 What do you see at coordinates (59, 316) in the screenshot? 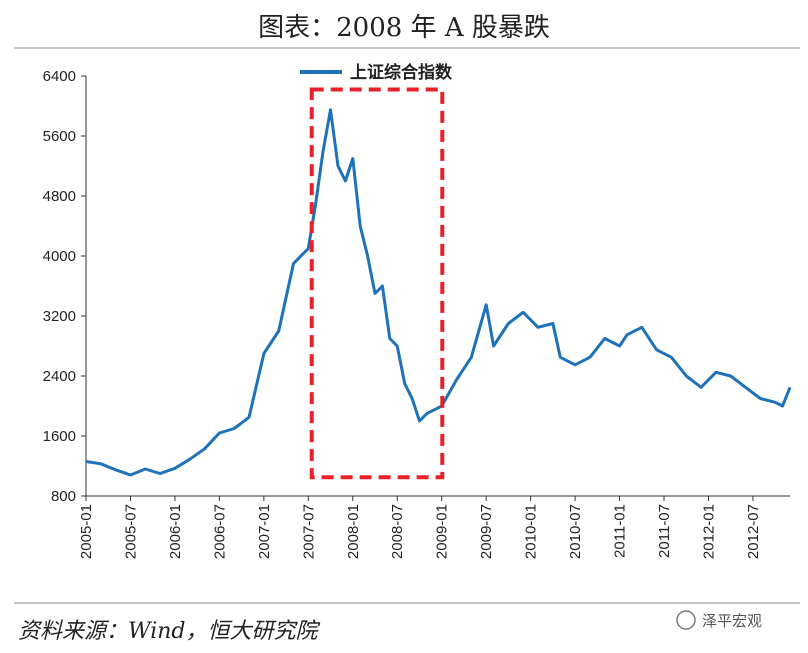
I see `y-tick-label: 3200` at bounding box center [59, 316].